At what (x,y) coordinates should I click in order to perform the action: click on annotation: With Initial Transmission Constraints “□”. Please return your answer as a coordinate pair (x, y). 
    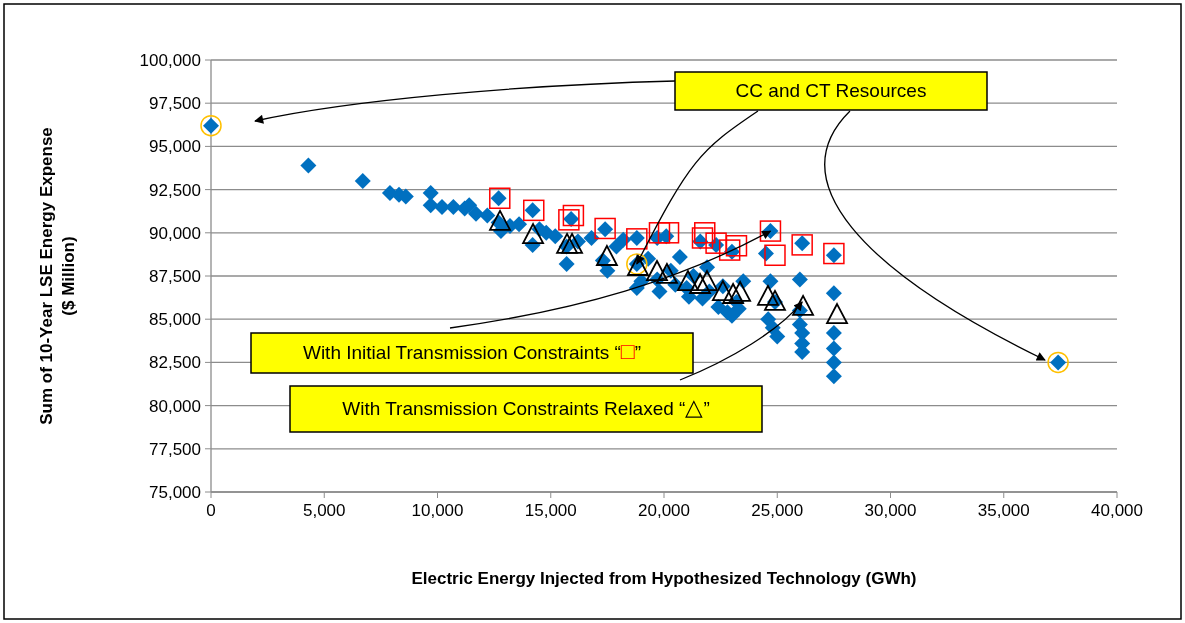
    Looking at the image, I should click on (472, 351).